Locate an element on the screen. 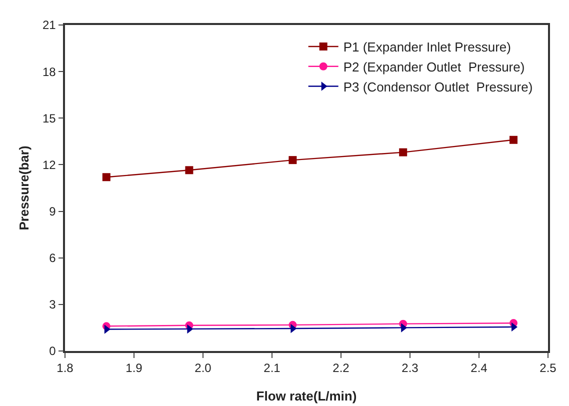 This screenshot has width=569, height=406. x-axis-title: Flow rate(L/min) is located at coordinates (306, 396).